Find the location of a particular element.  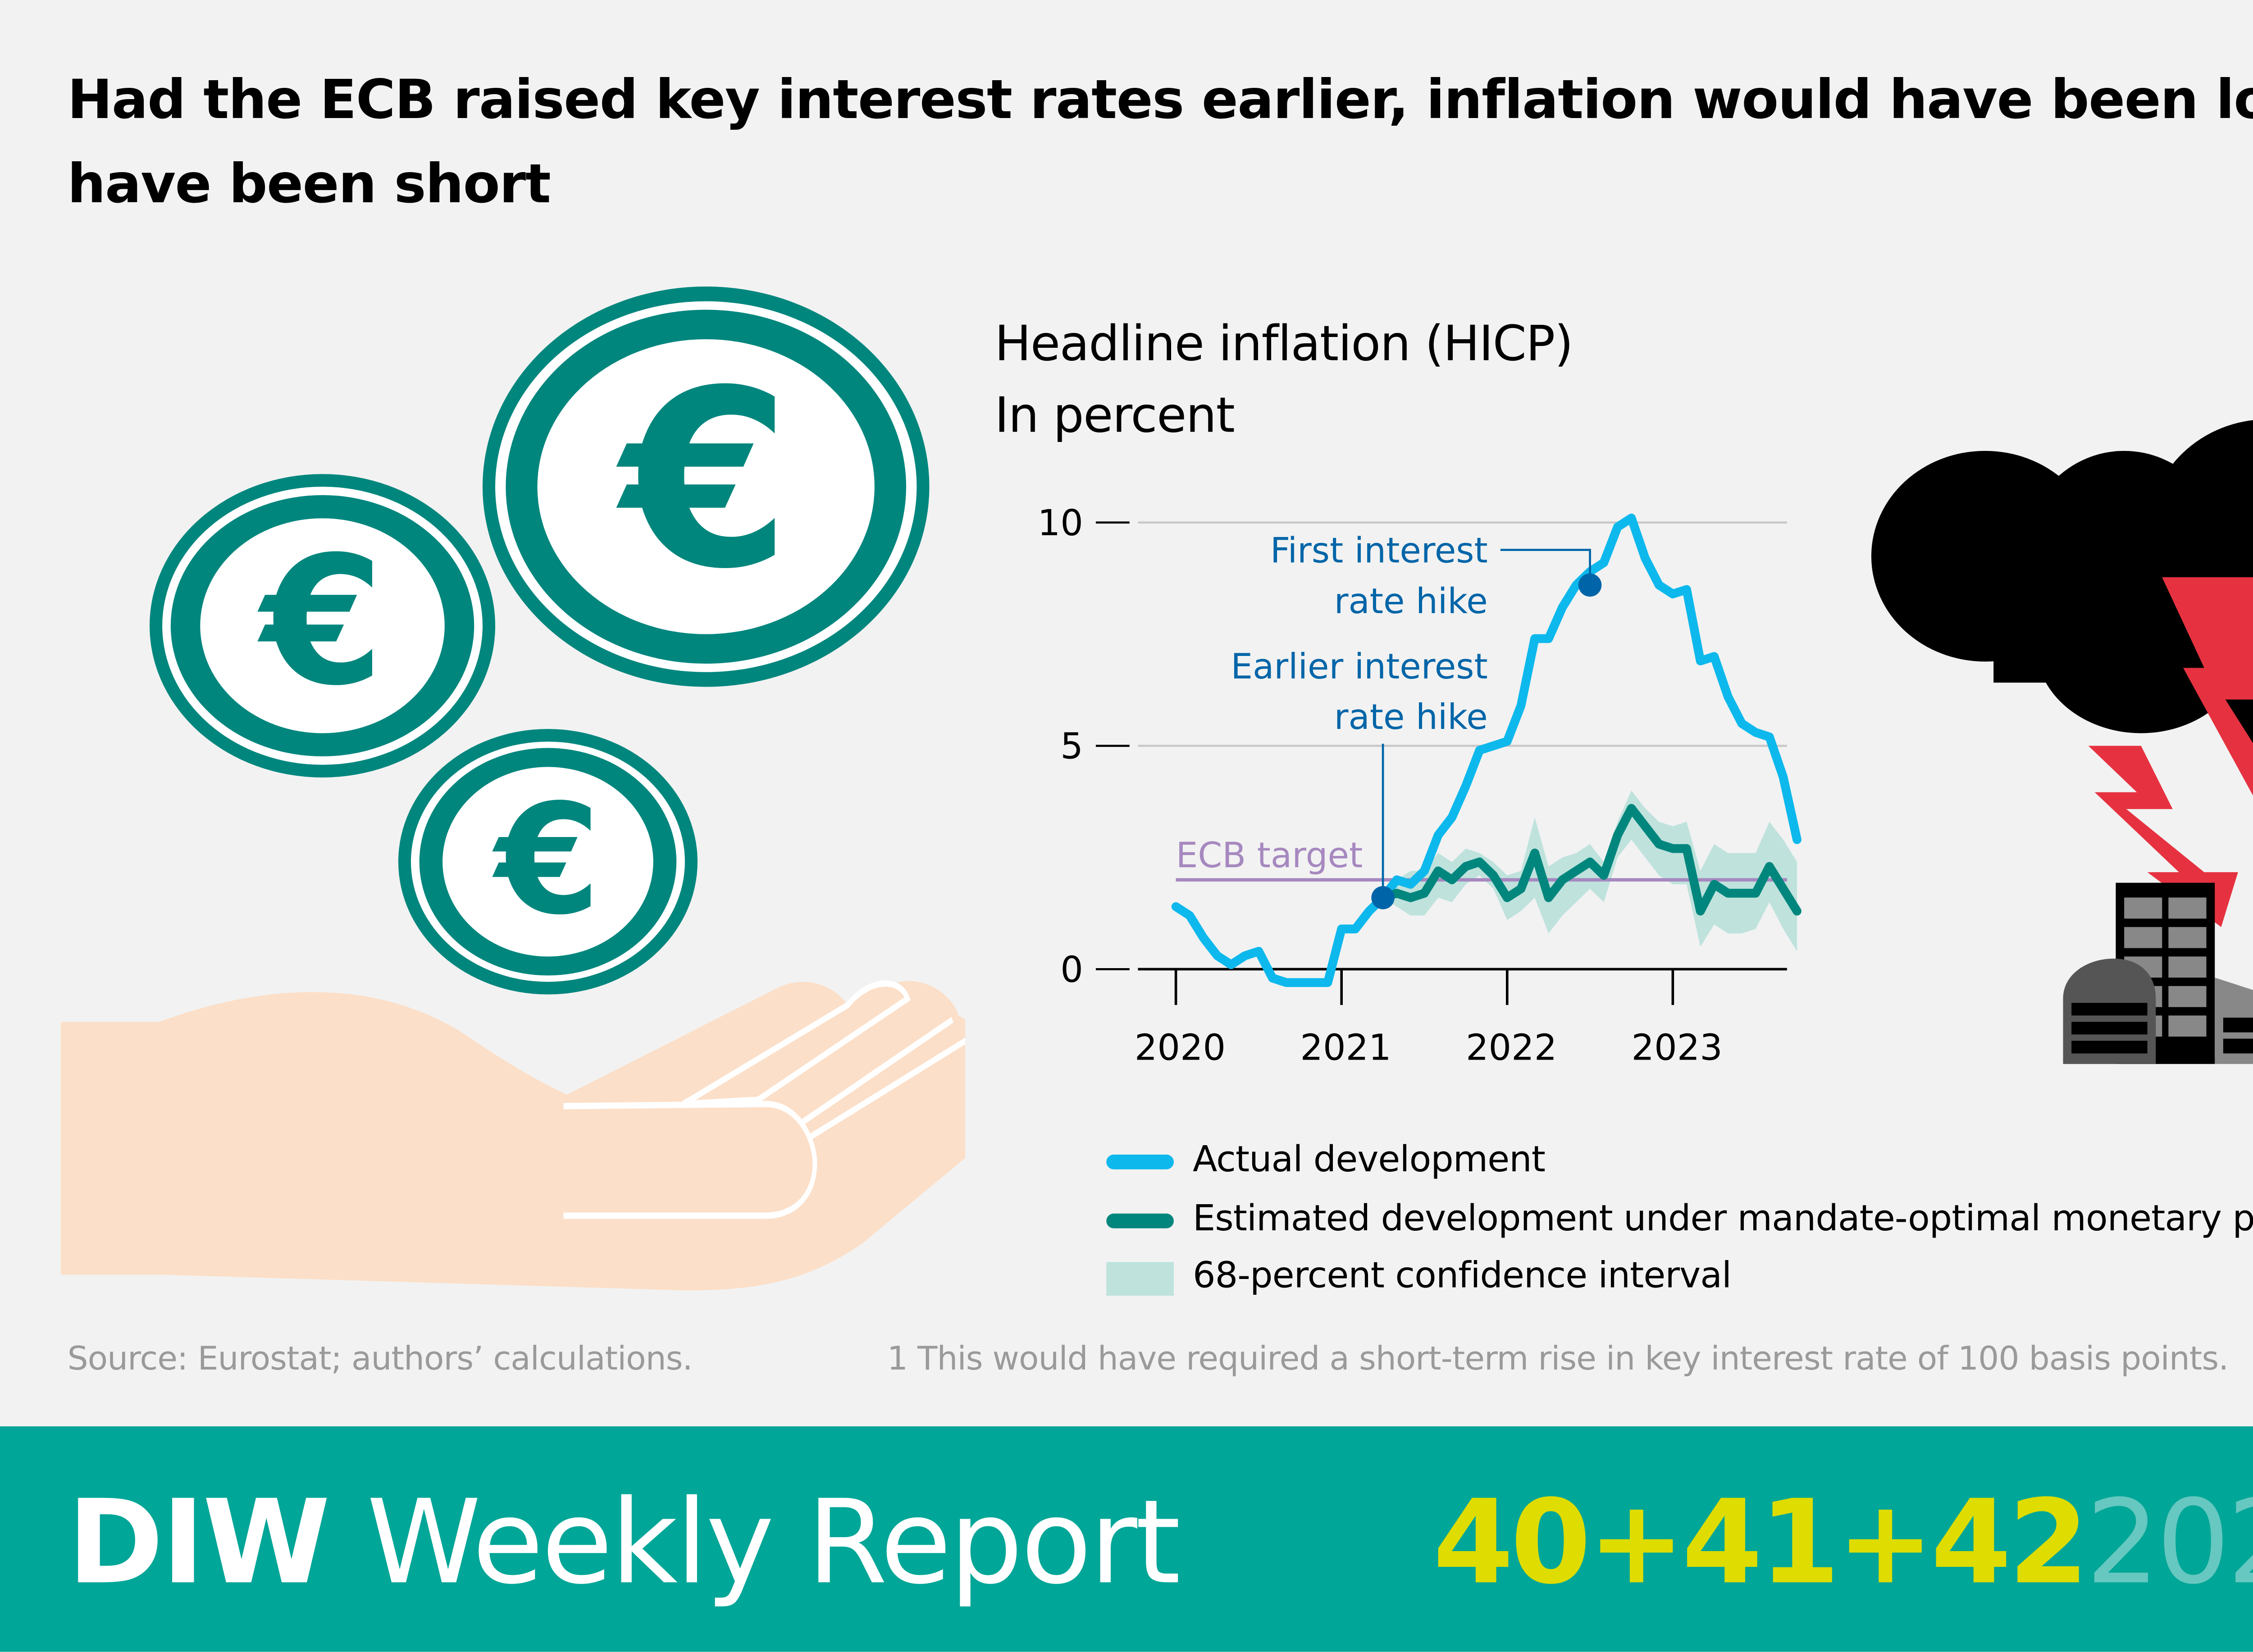

y-tick-label: 5 is located at coordinates (1071, 746).